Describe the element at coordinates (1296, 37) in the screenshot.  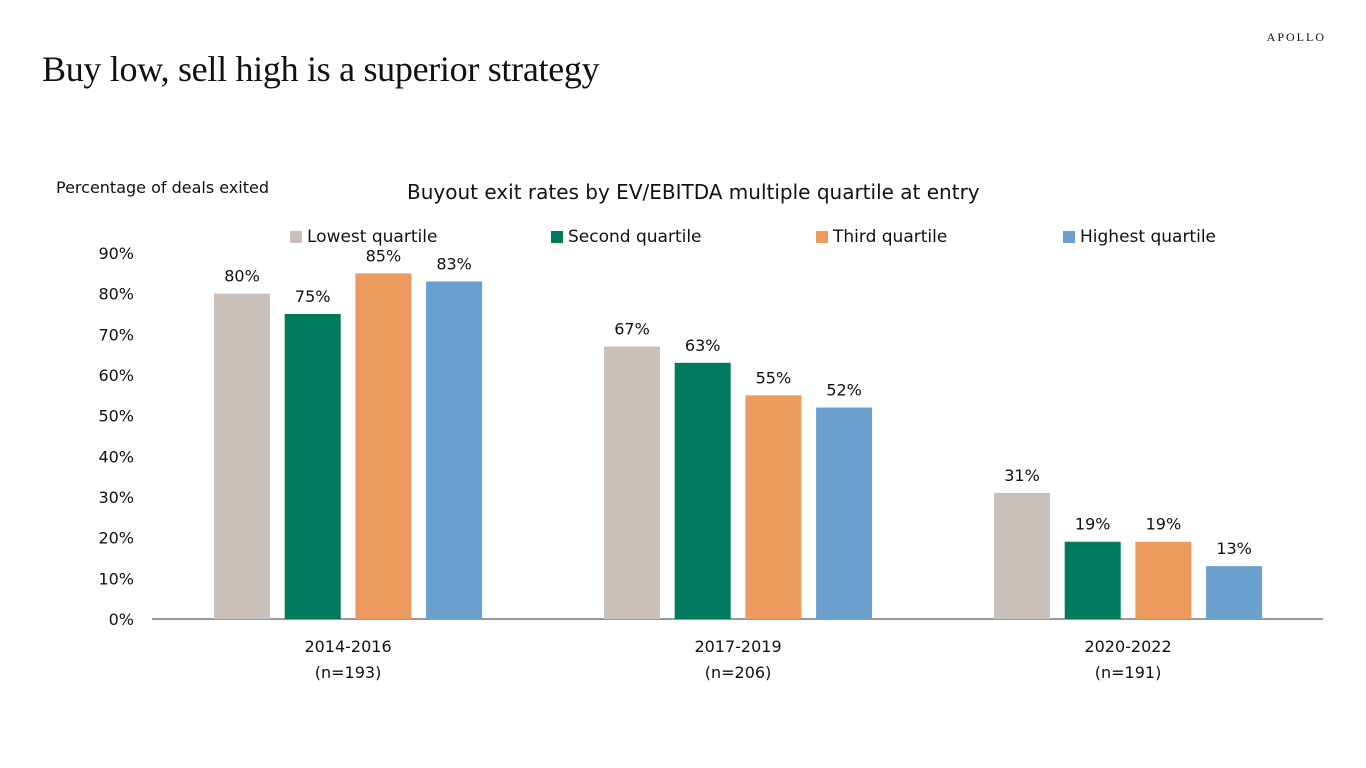
I see `brand-logo: APOLLO` at that location.